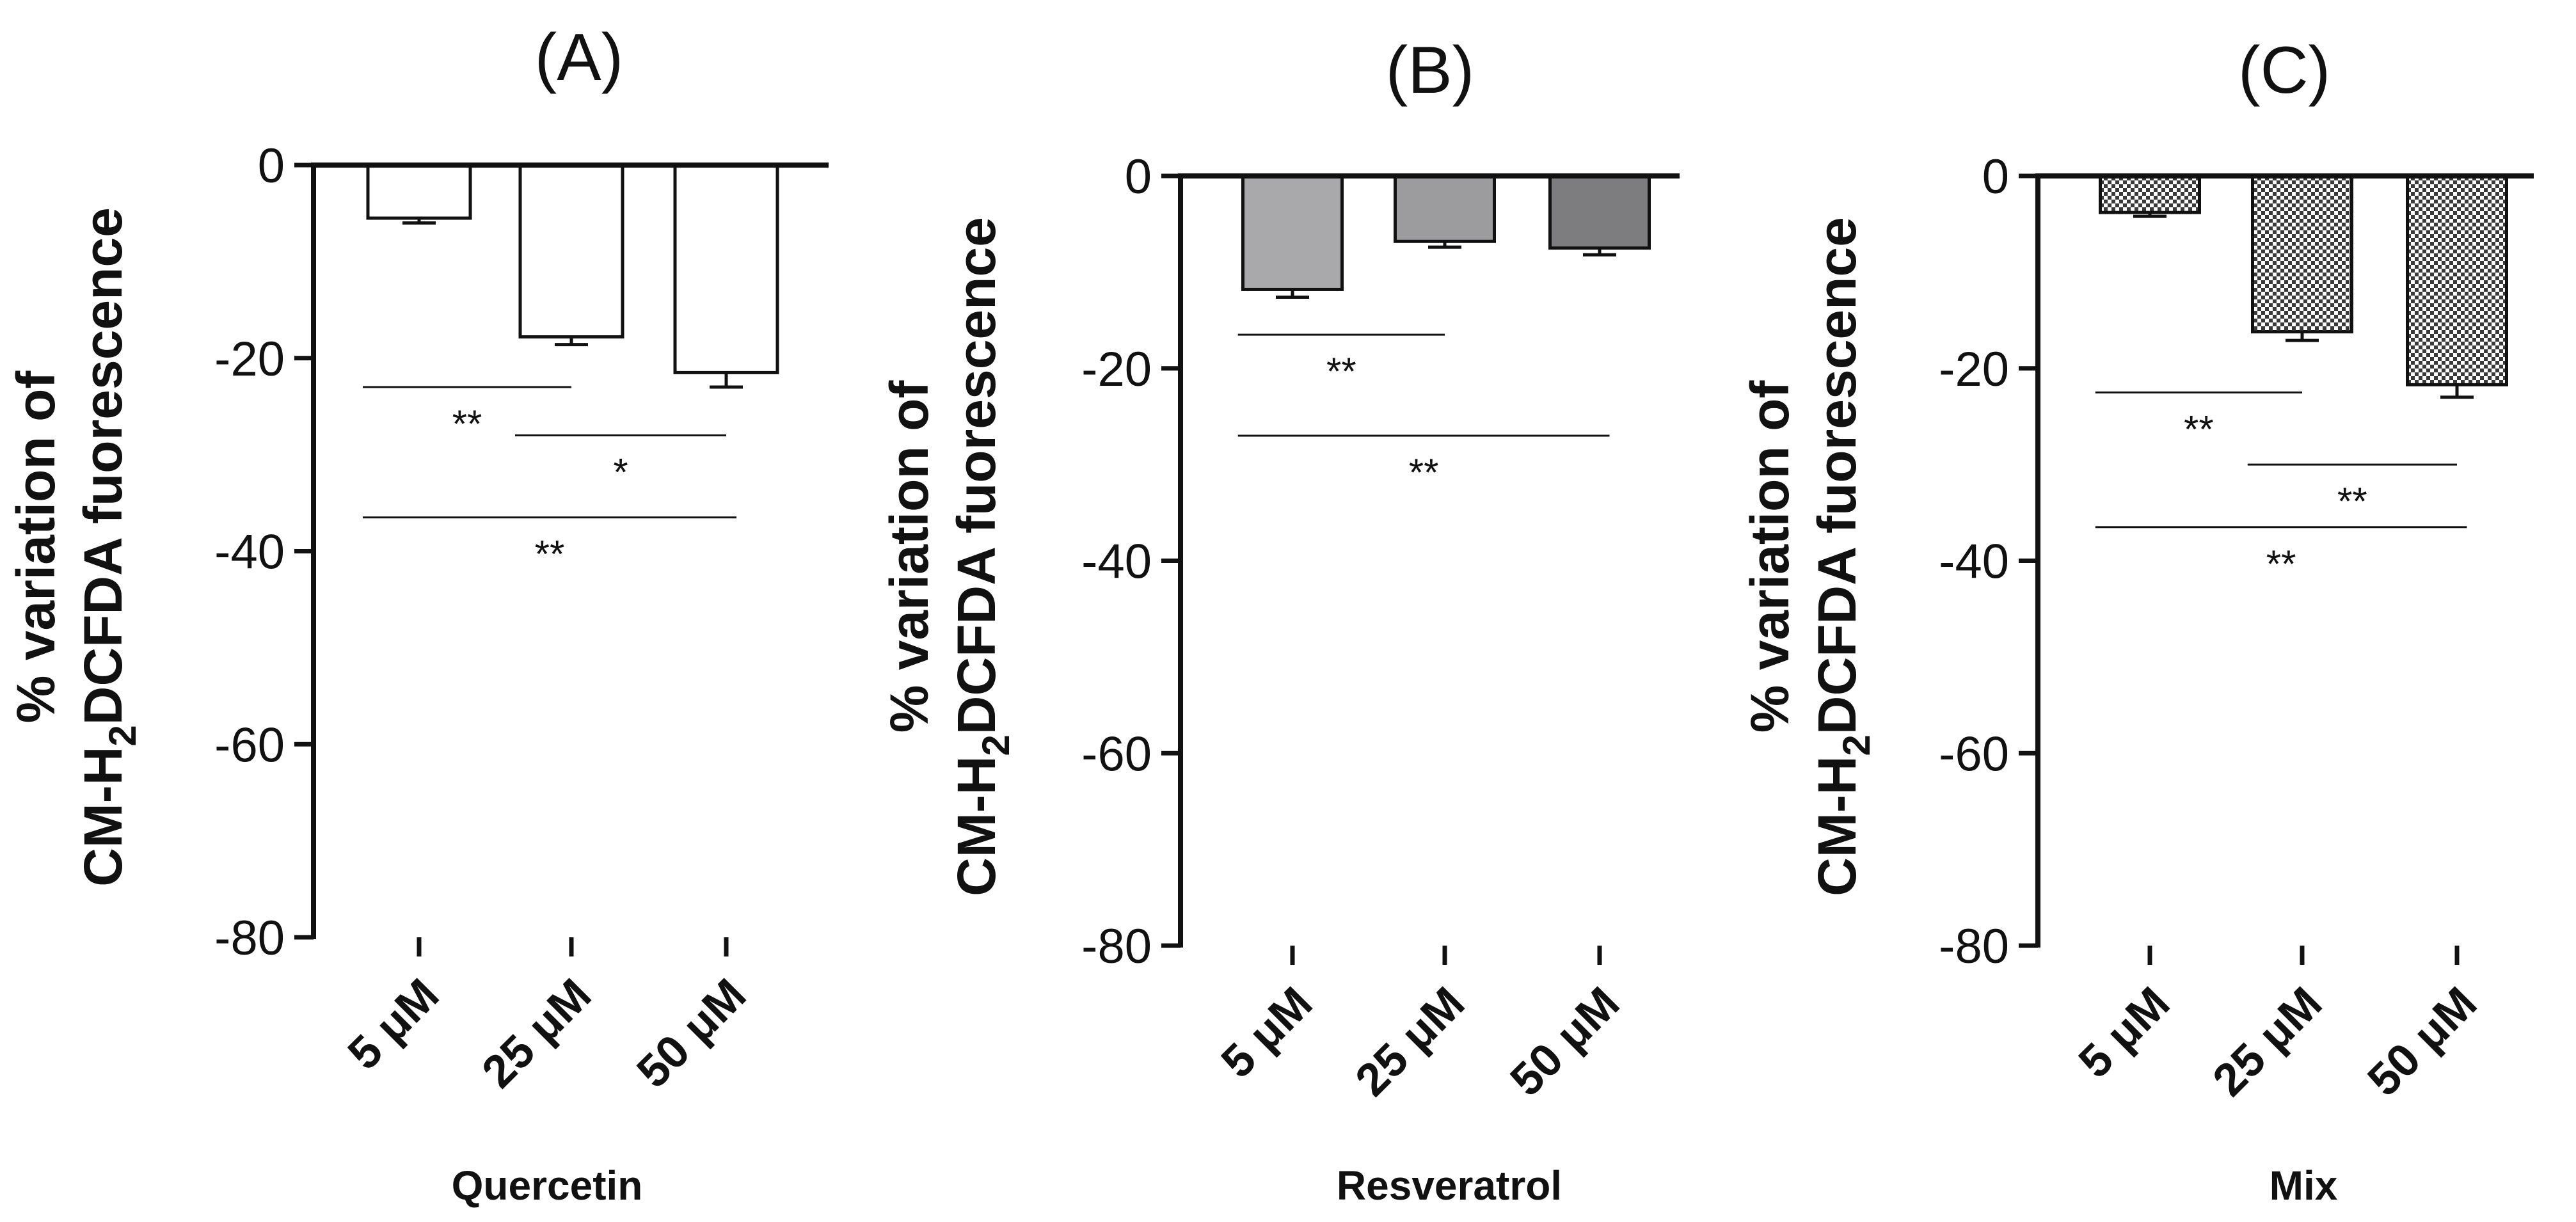 The height and width of the screenshot is (1222, 2576). What do you see at coordinates (1837, 475) in the screenshot?
I see `y-axis-label-line2-post-c: DCFDA fuorescence` at bounding box center [1837, 475].